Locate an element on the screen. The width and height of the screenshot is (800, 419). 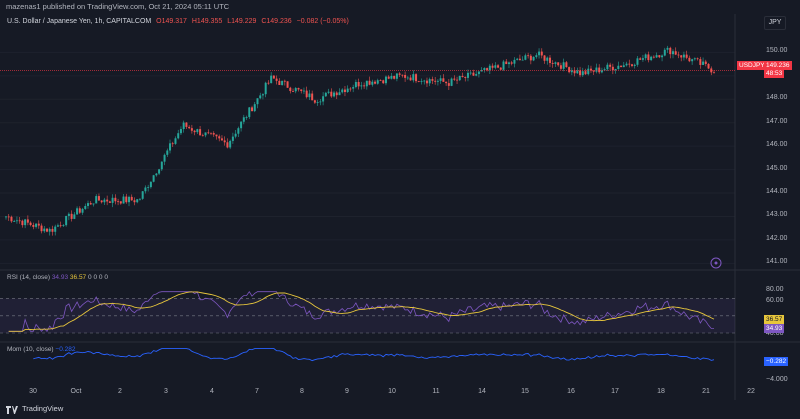
mom-line is located at coordinates (374, 355).